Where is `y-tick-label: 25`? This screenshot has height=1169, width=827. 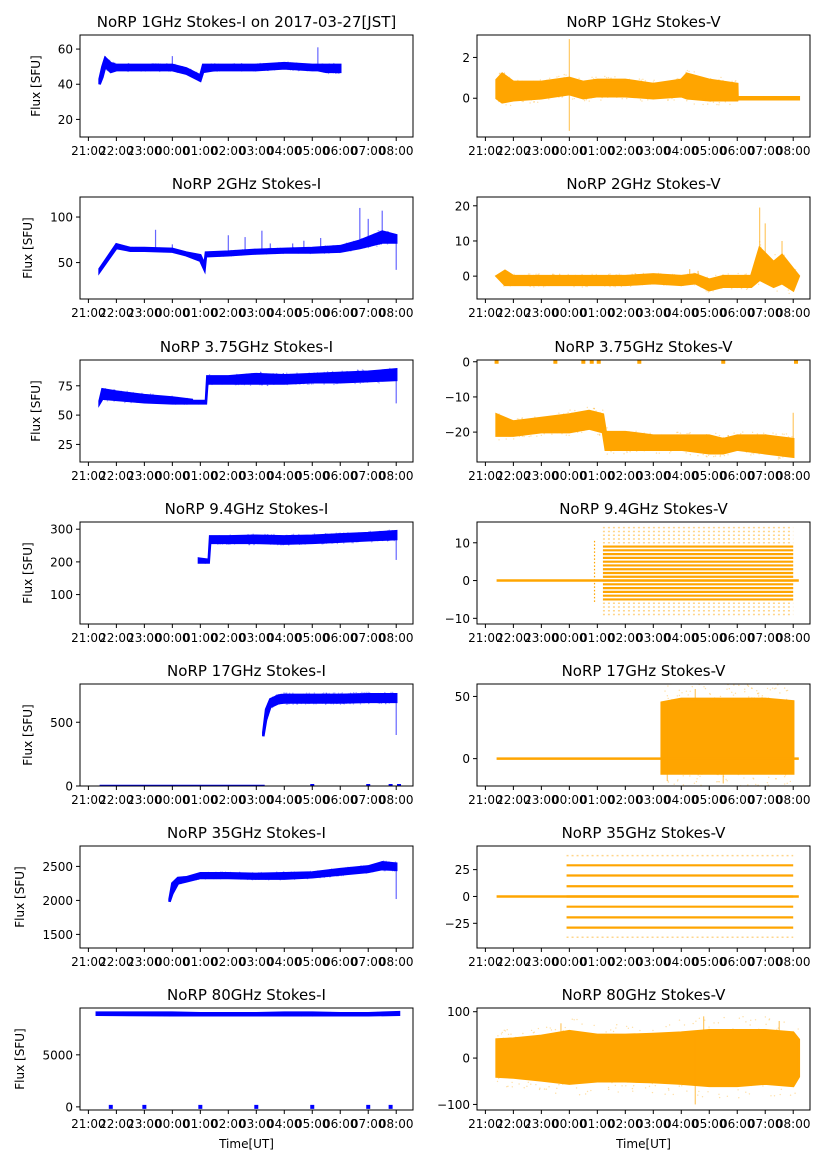
y-tick-label: 25 is located at coordinates (65, 445).